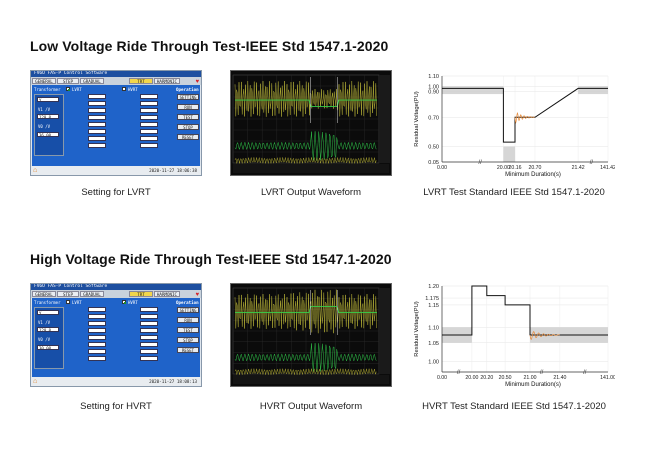 Image resolution: width=650 pixels, height=451 pixels. What do you see at coordinates (433, 287) in the screenshot?
I see `y-tick-label: 1.20` at bounding box center [433, 287].